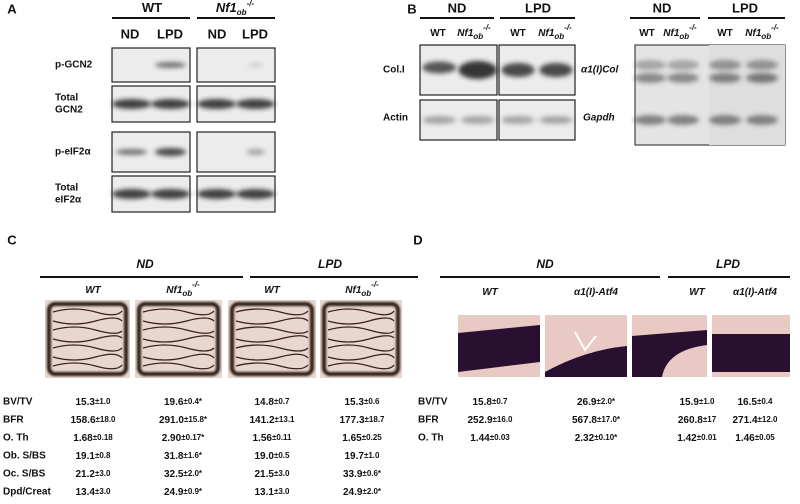 This screenshot has width=800, height=504. What do you see at coordinates (395, 118) in the screenshot?
I see `row-label: Actin` at bounding box center [395, 118].